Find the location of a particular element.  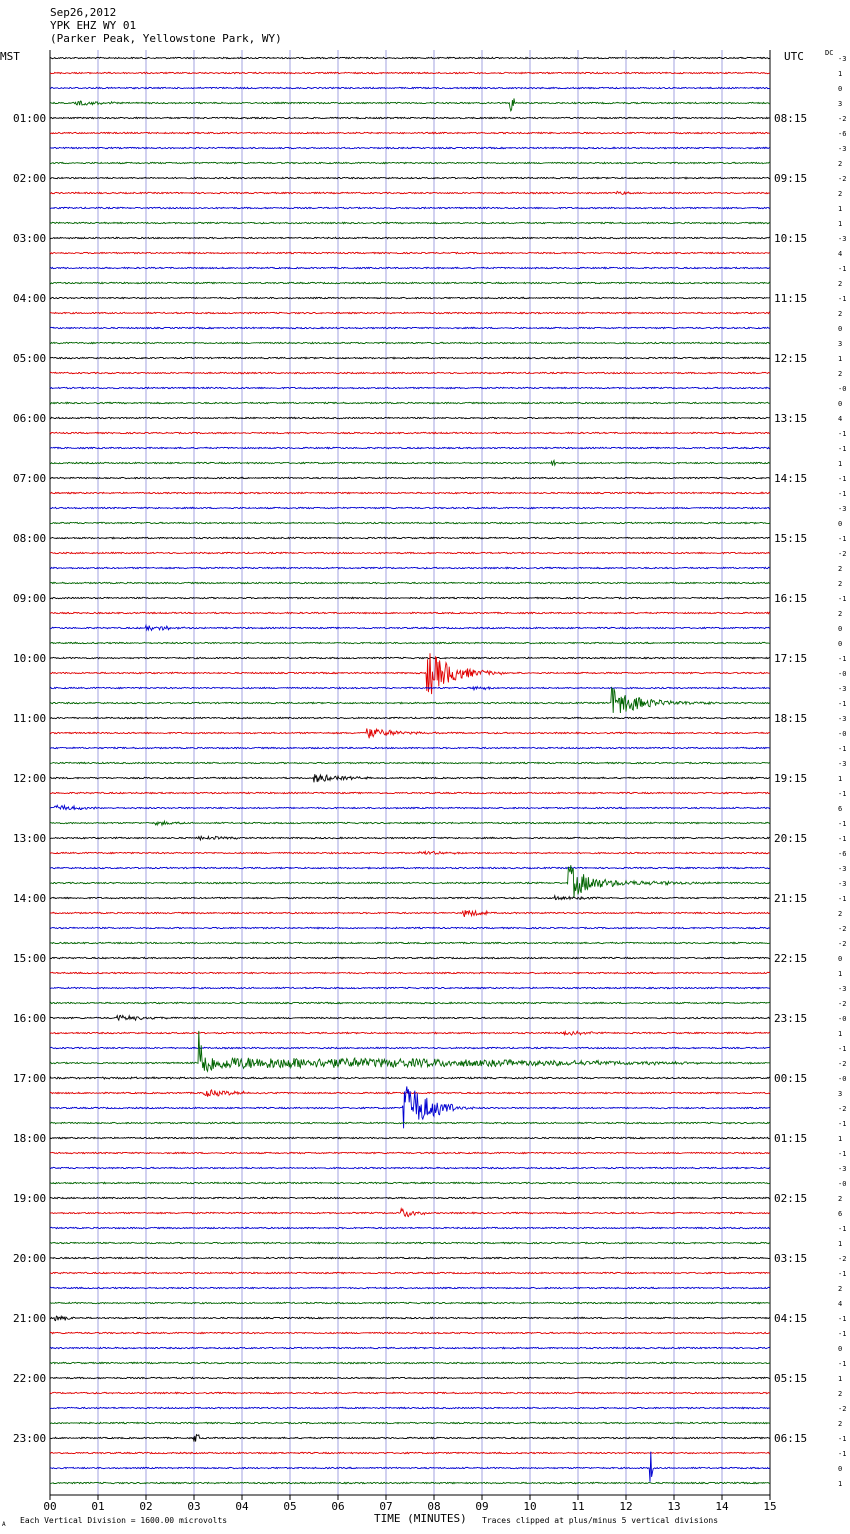

left-hour-label: 19:00 is located at coordinates (29, 1198).